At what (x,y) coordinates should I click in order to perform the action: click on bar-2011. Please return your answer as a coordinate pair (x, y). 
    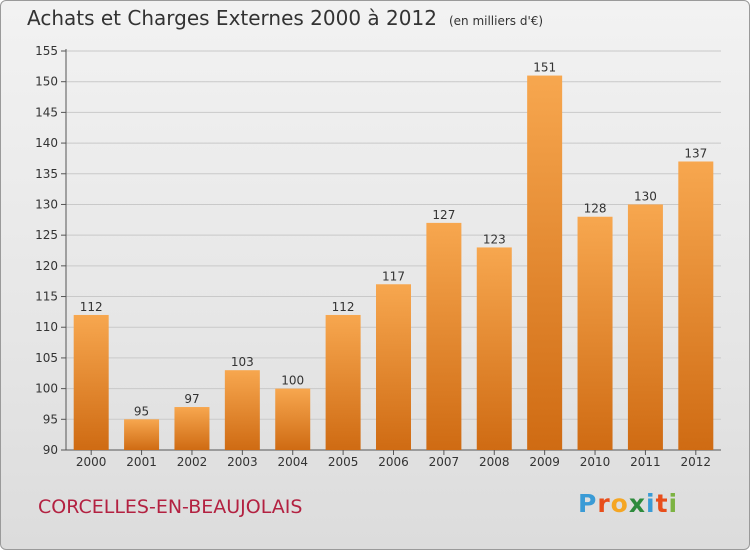
    Looking at the image, I should click on (645, 327).